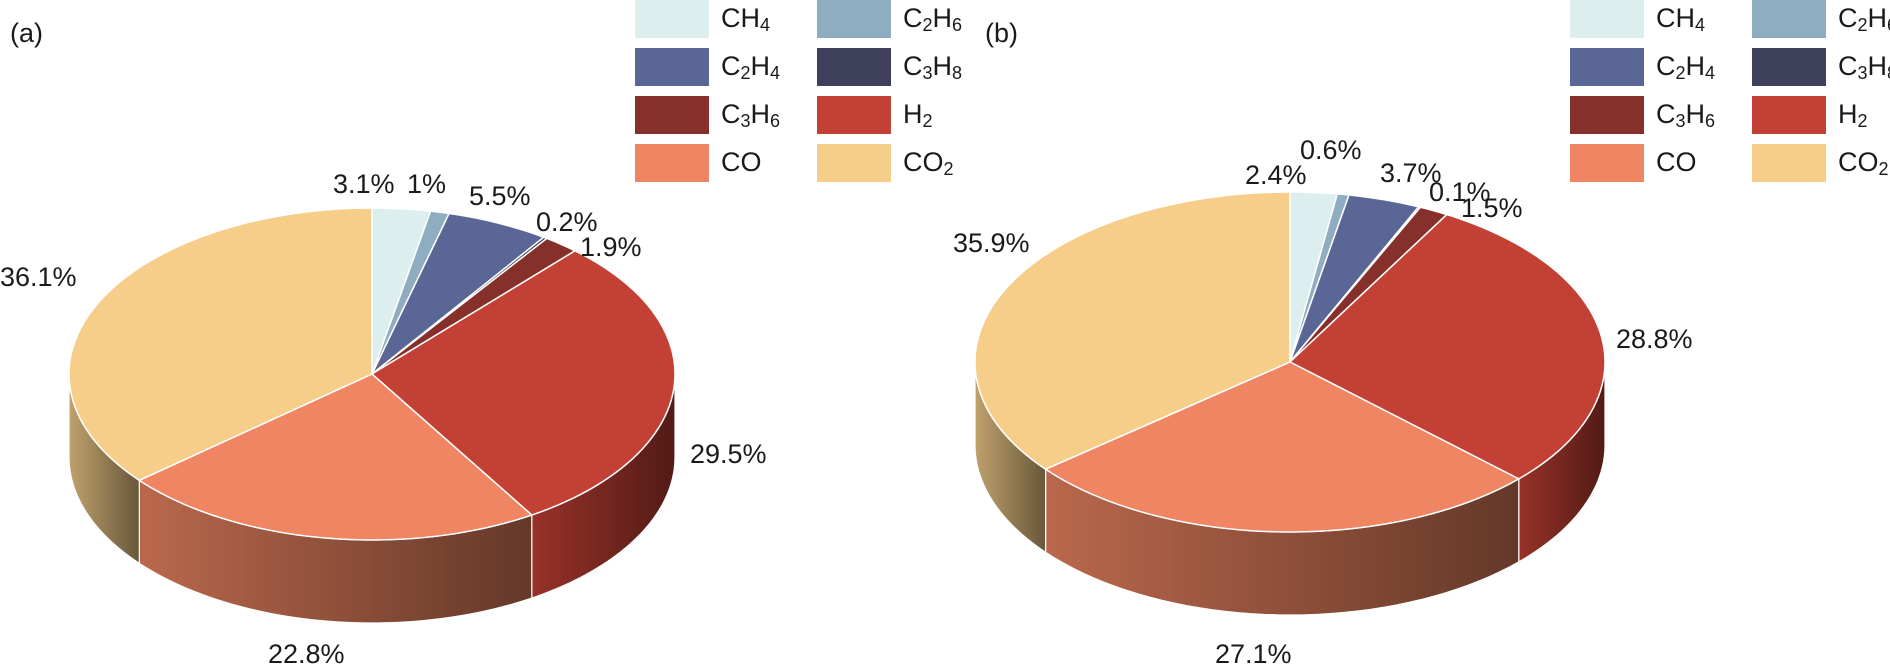 Image resolution: width=1890 pixels, height=667 pixels. I want to click on legend-a: CH4 C2H6 C2H4 C3H8 C3H6 H2 CO CO2, so click(807, 95).